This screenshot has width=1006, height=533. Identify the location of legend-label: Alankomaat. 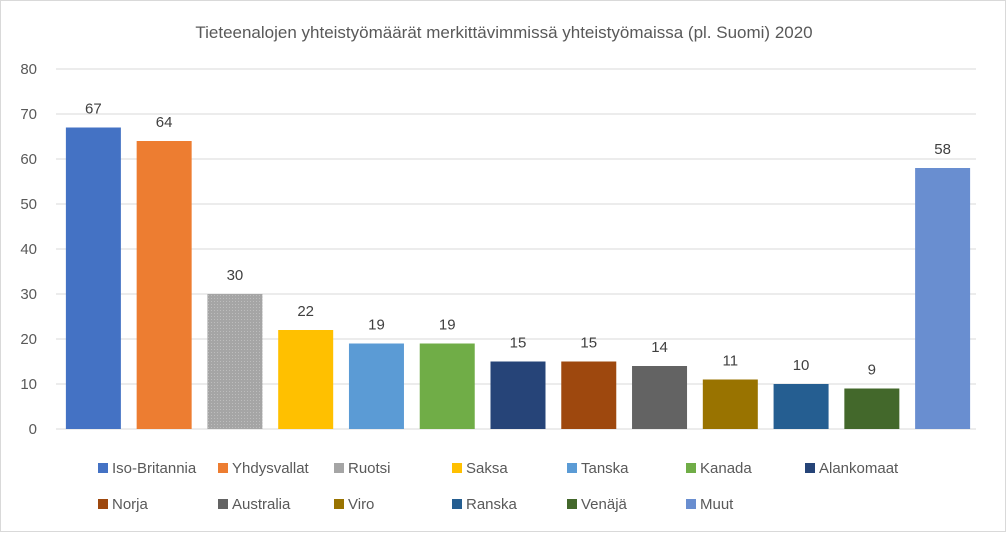
(859, 468).